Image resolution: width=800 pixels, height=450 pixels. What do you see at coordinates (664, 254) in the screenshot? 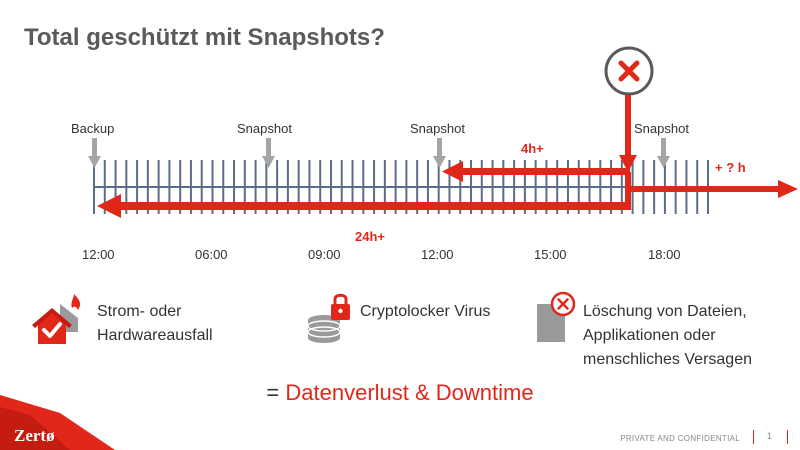
I see `time-label: 18:00` at bounding box center [664, 254].